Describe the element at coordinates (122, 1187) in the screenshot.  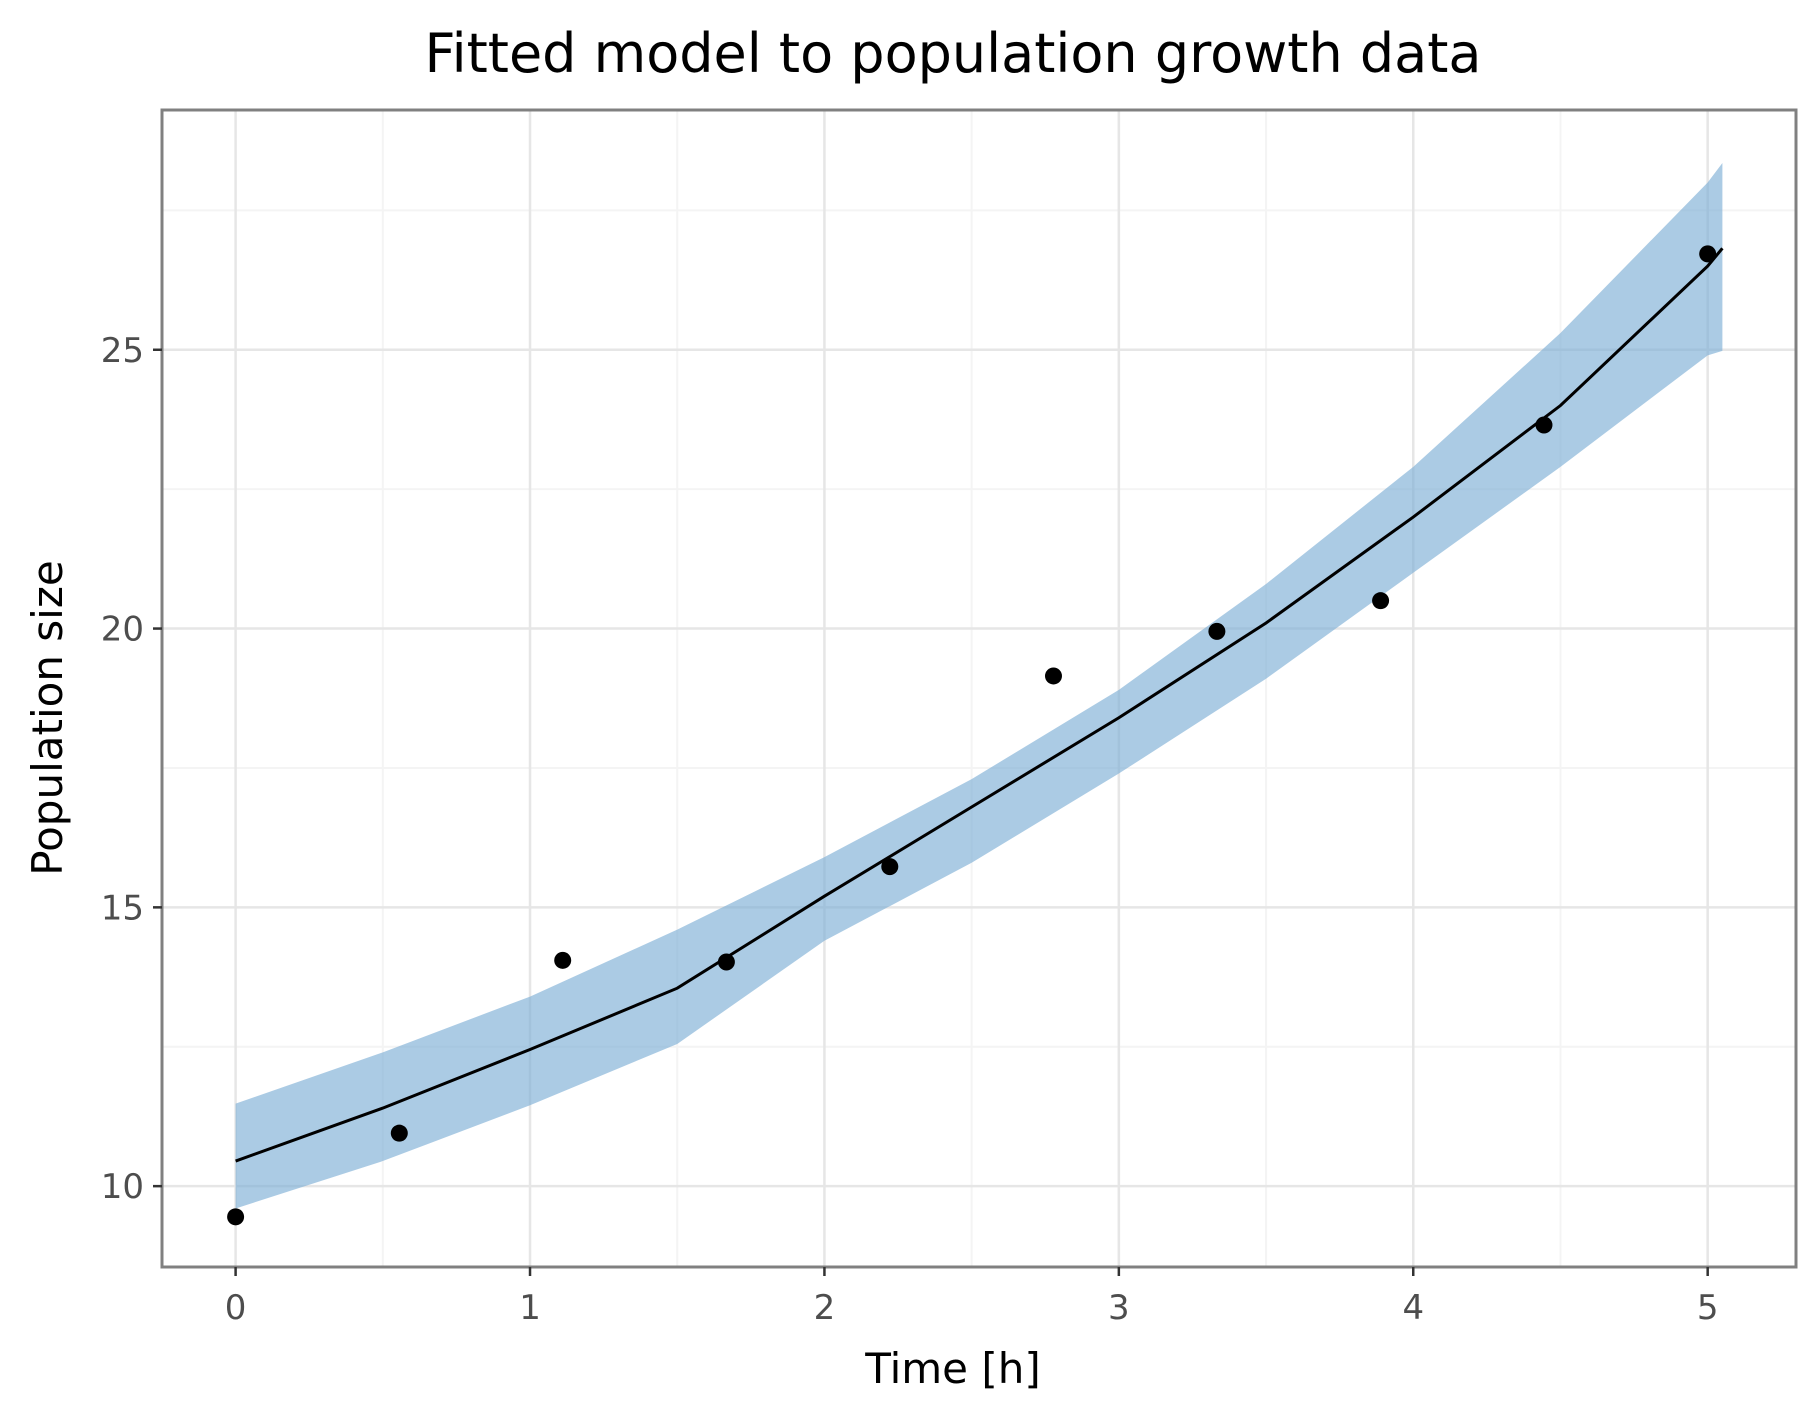
I see `y-tick-label: 10` at that location.